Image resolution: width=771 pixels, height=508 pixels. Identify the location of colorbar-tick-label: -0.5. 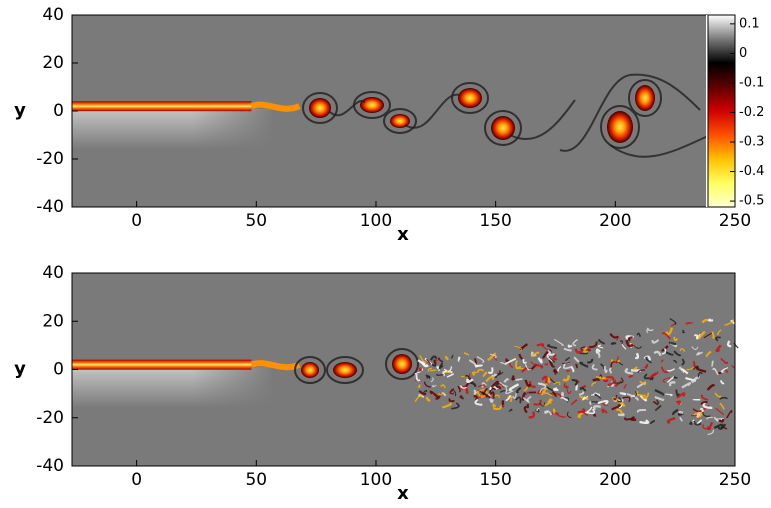
(751, 201).